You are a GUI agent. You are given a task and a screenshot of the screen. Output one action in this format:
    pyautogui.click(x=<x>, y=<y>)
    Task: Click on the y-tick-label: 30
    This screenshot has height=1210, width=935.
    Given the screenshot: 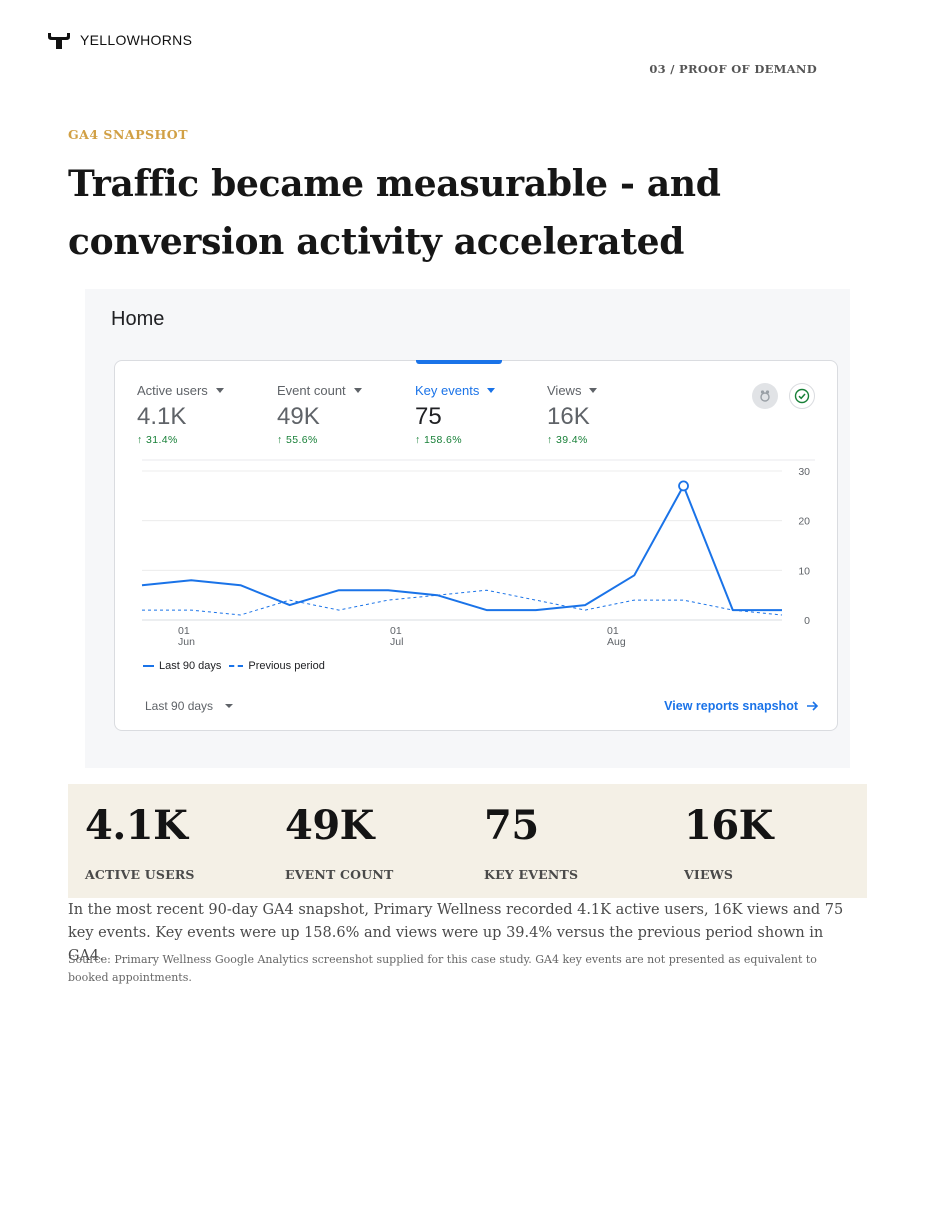 What is the action you would take?
    pyautogui.click(x=804, y=472)
    